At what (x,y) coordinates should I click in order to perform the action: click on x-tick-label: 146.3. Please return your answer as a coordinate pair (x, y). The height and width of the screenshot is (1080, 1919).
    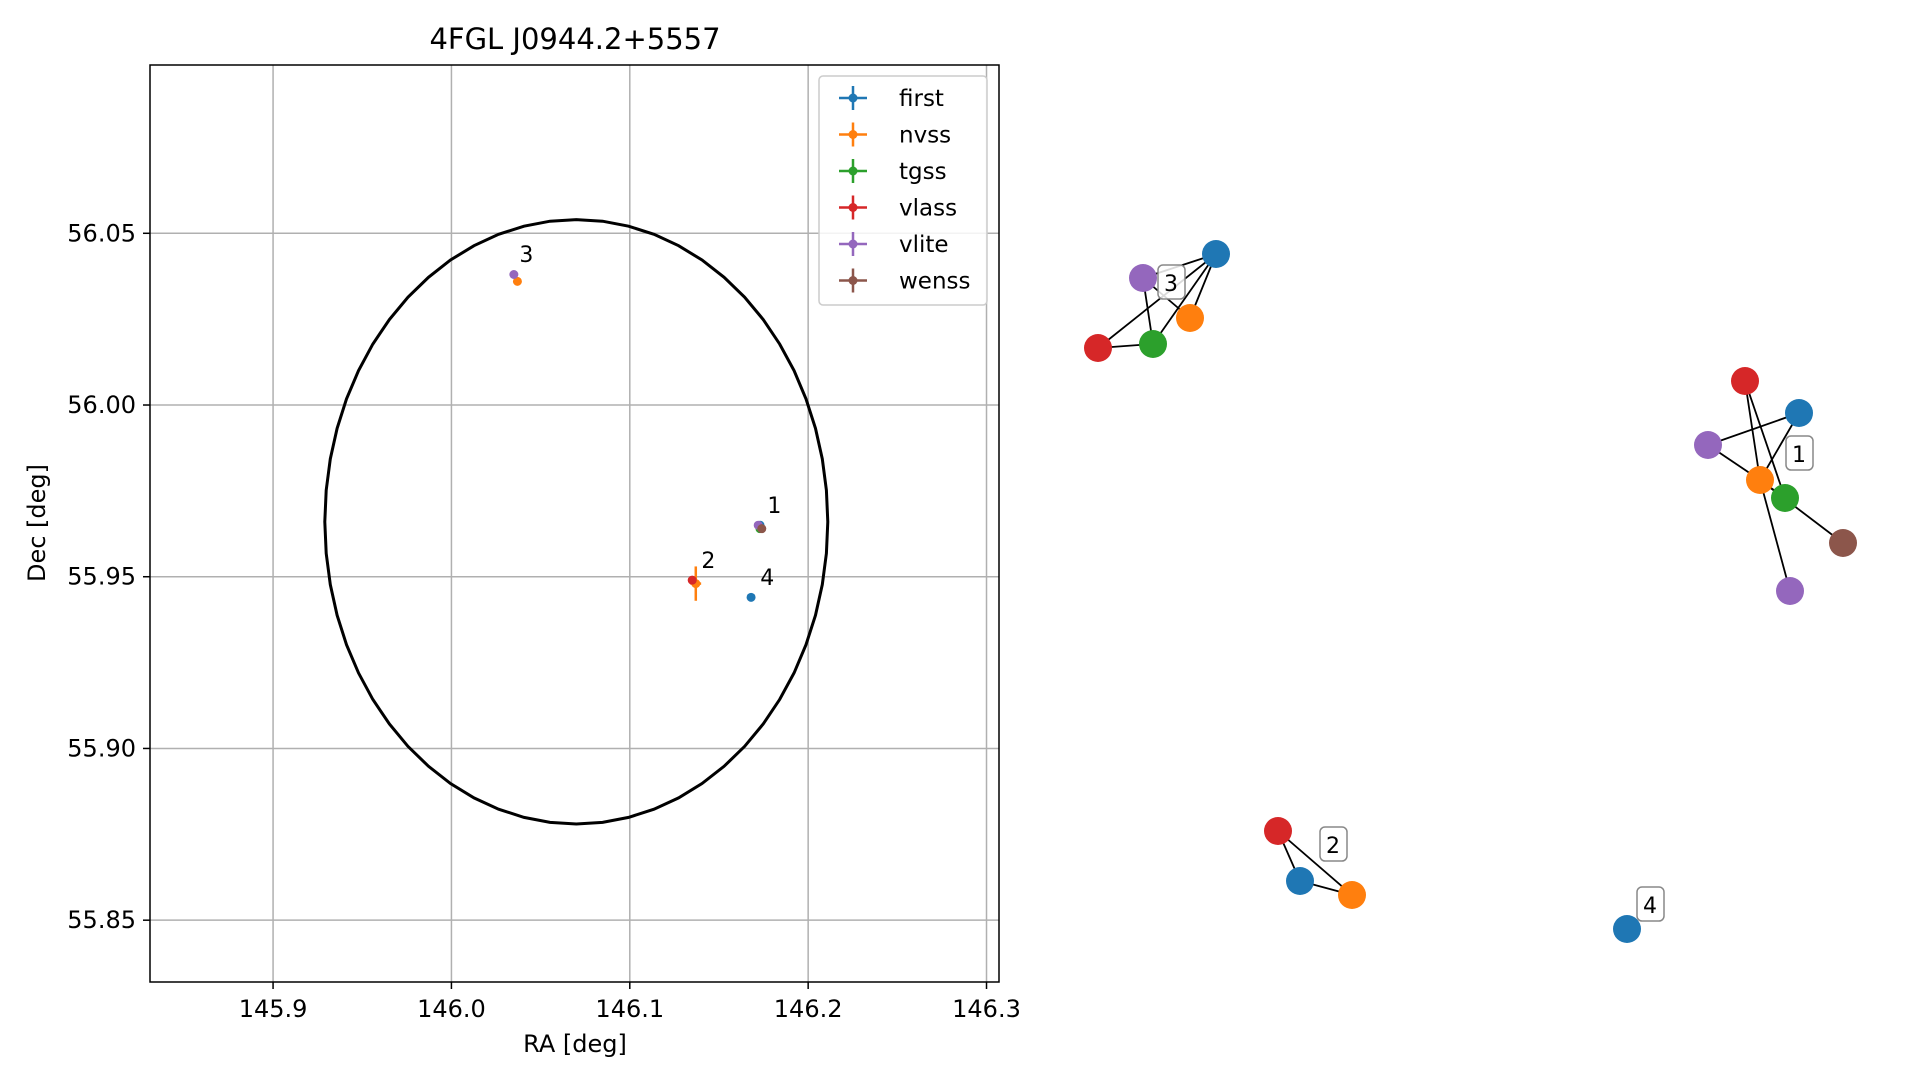
    Looking at the image, I should click on (986, 1009).